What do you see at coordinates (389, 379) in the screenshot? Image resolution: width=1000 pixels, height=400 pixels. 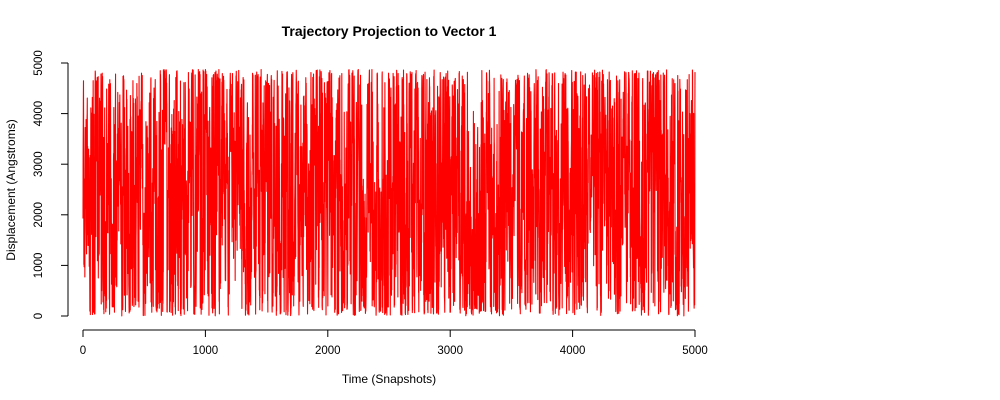 I see `x-axis-label: Time (Snapshots)` at bounding box center [389, 379].